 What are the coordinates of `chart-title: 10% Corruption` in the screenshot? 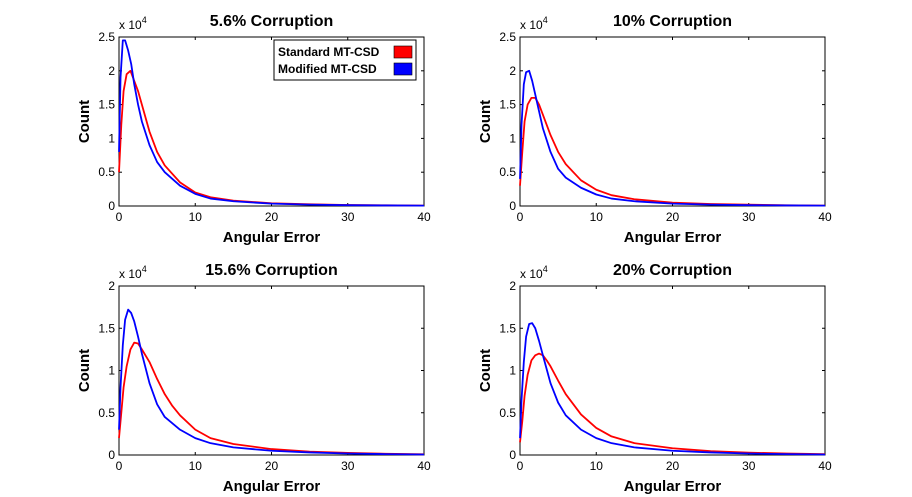 It's located at (672, 21).